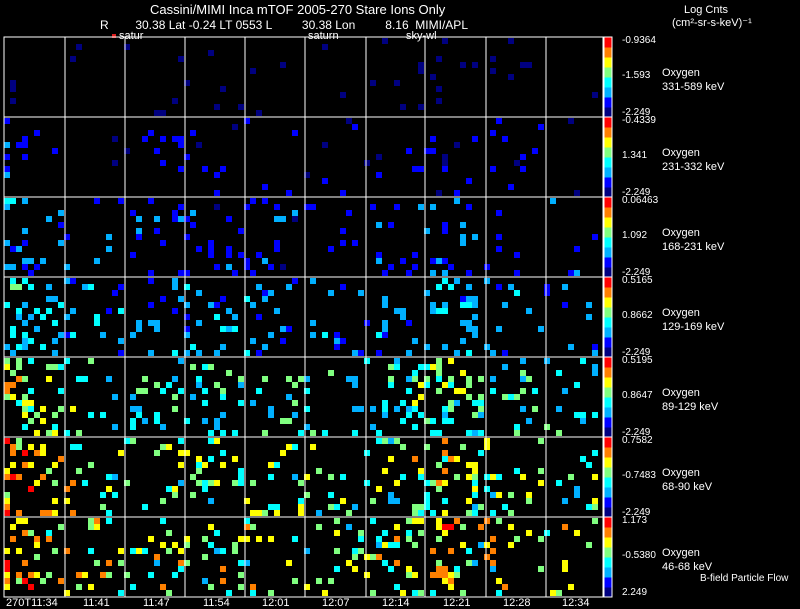 This screenshot has height=609, width=800. Describe the element at coordinates (421, 36) in the screenshot. I see `marker-sky: sky-wl` at that location.